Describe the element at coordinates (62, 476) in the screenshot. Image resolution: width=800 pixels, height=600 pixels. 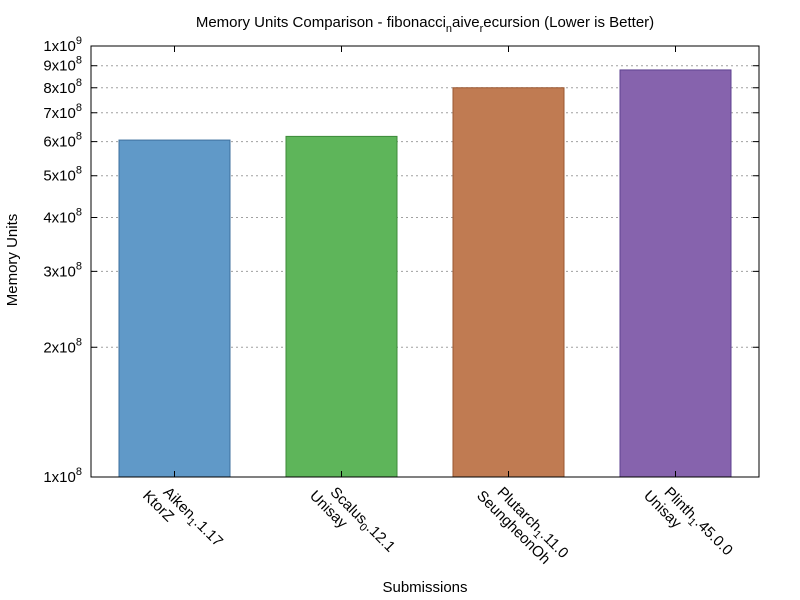
I see `y-tick-label: 1x10⁸` at that location.